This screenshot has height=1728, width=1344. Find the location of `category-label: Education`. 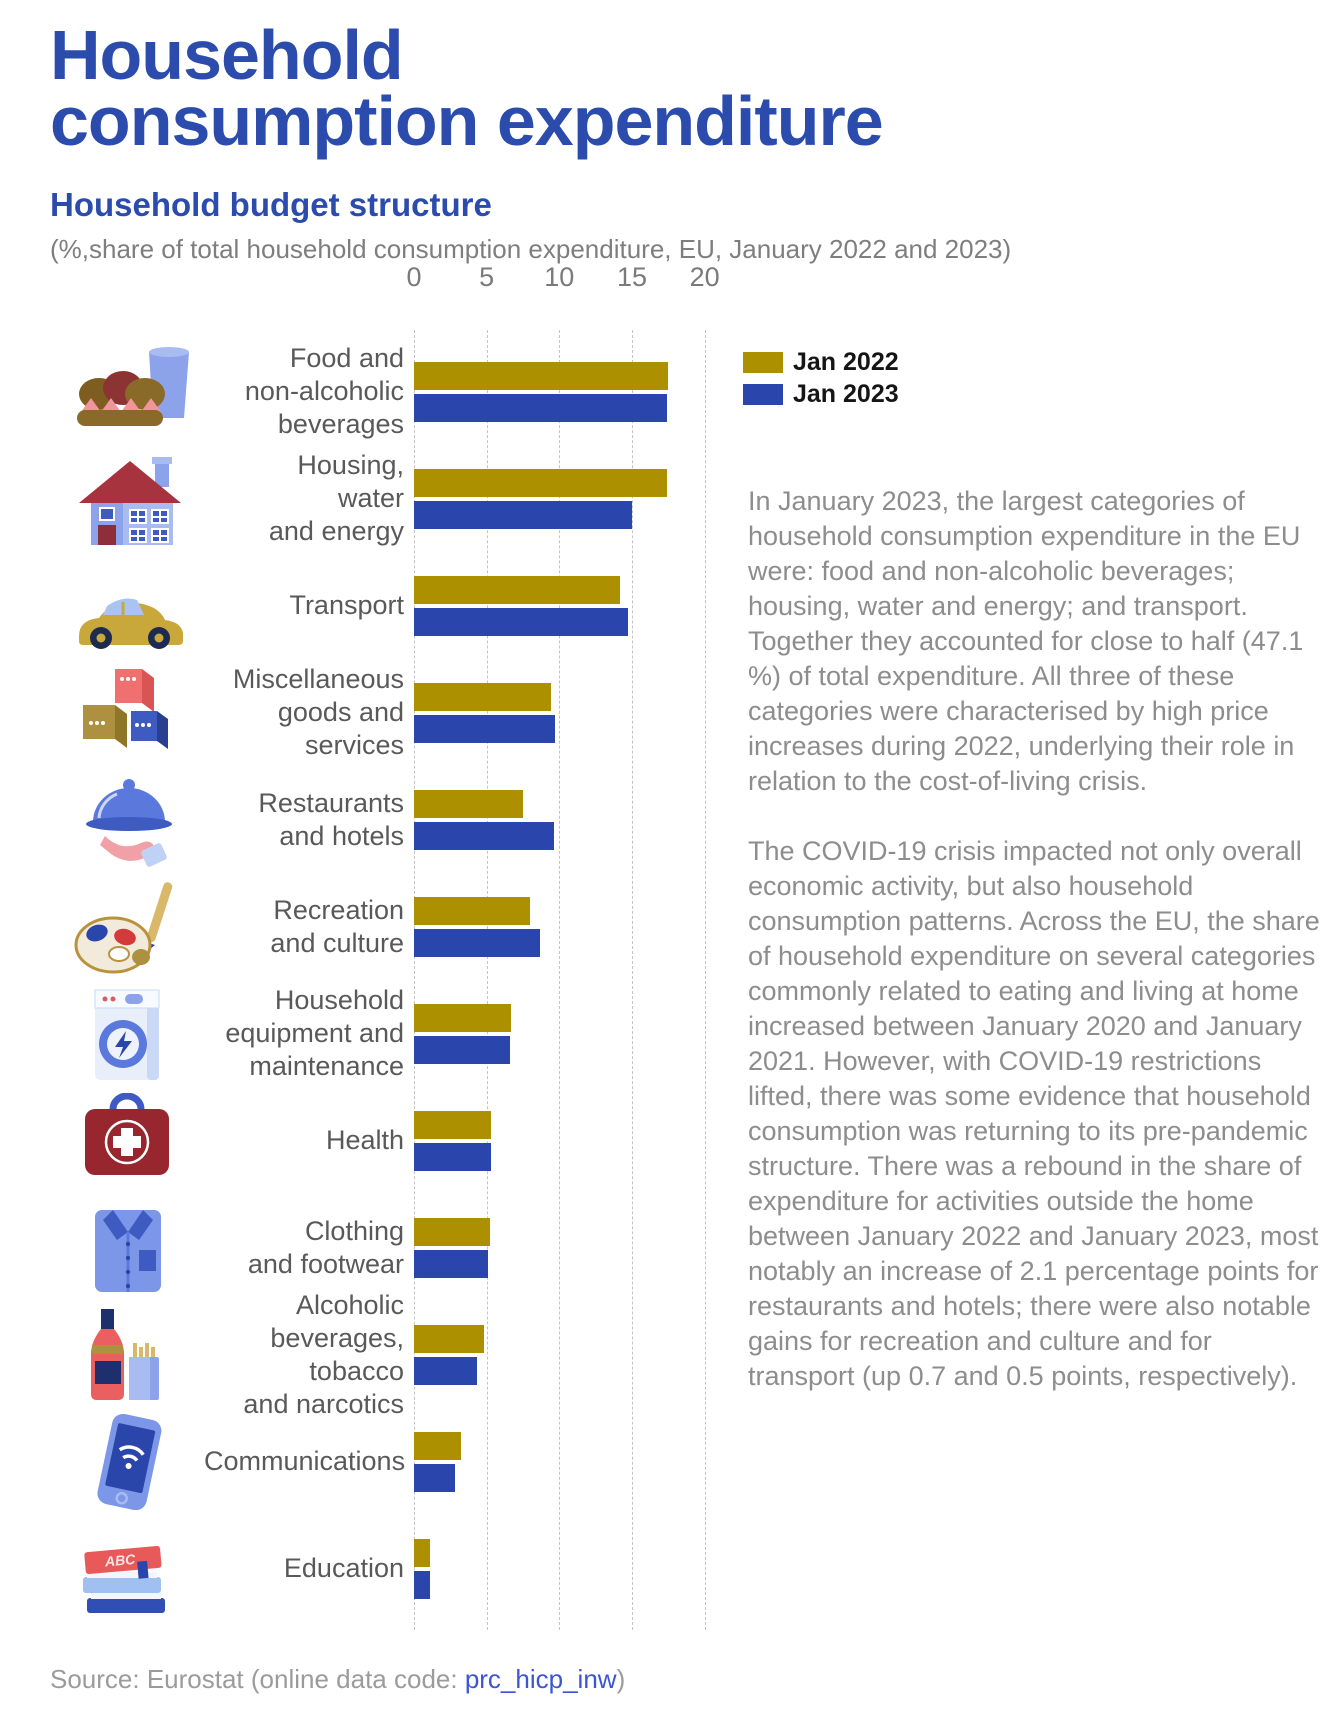

category-label: Education is located at coordinates (343, 1568).